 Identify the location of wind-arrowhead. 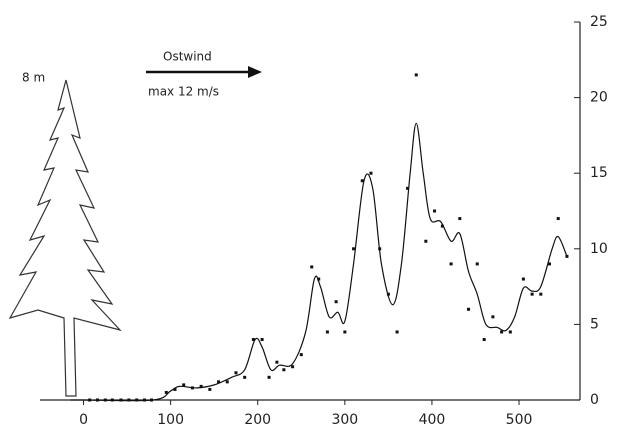
(255, 72).